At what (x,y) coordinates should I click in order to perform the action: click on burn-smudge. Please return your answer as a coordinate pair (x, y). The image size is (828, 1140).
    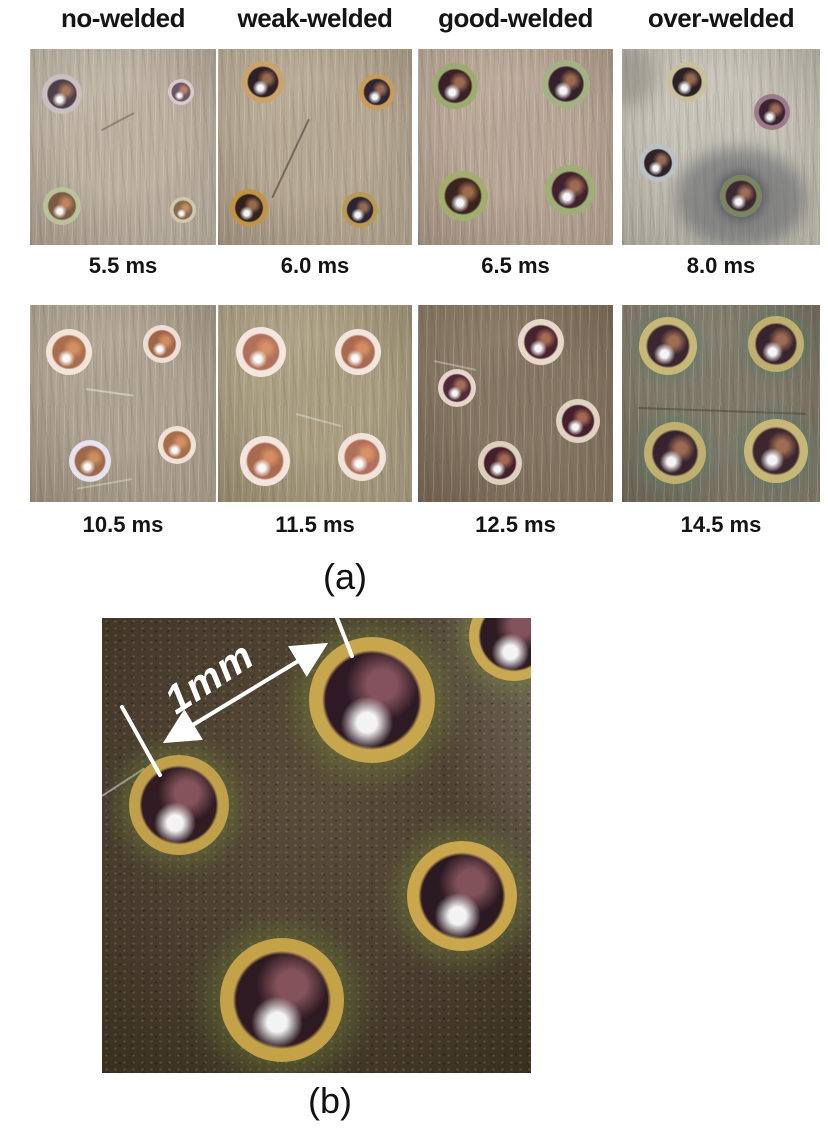
    Looking at the image, I should click on (638, 78).